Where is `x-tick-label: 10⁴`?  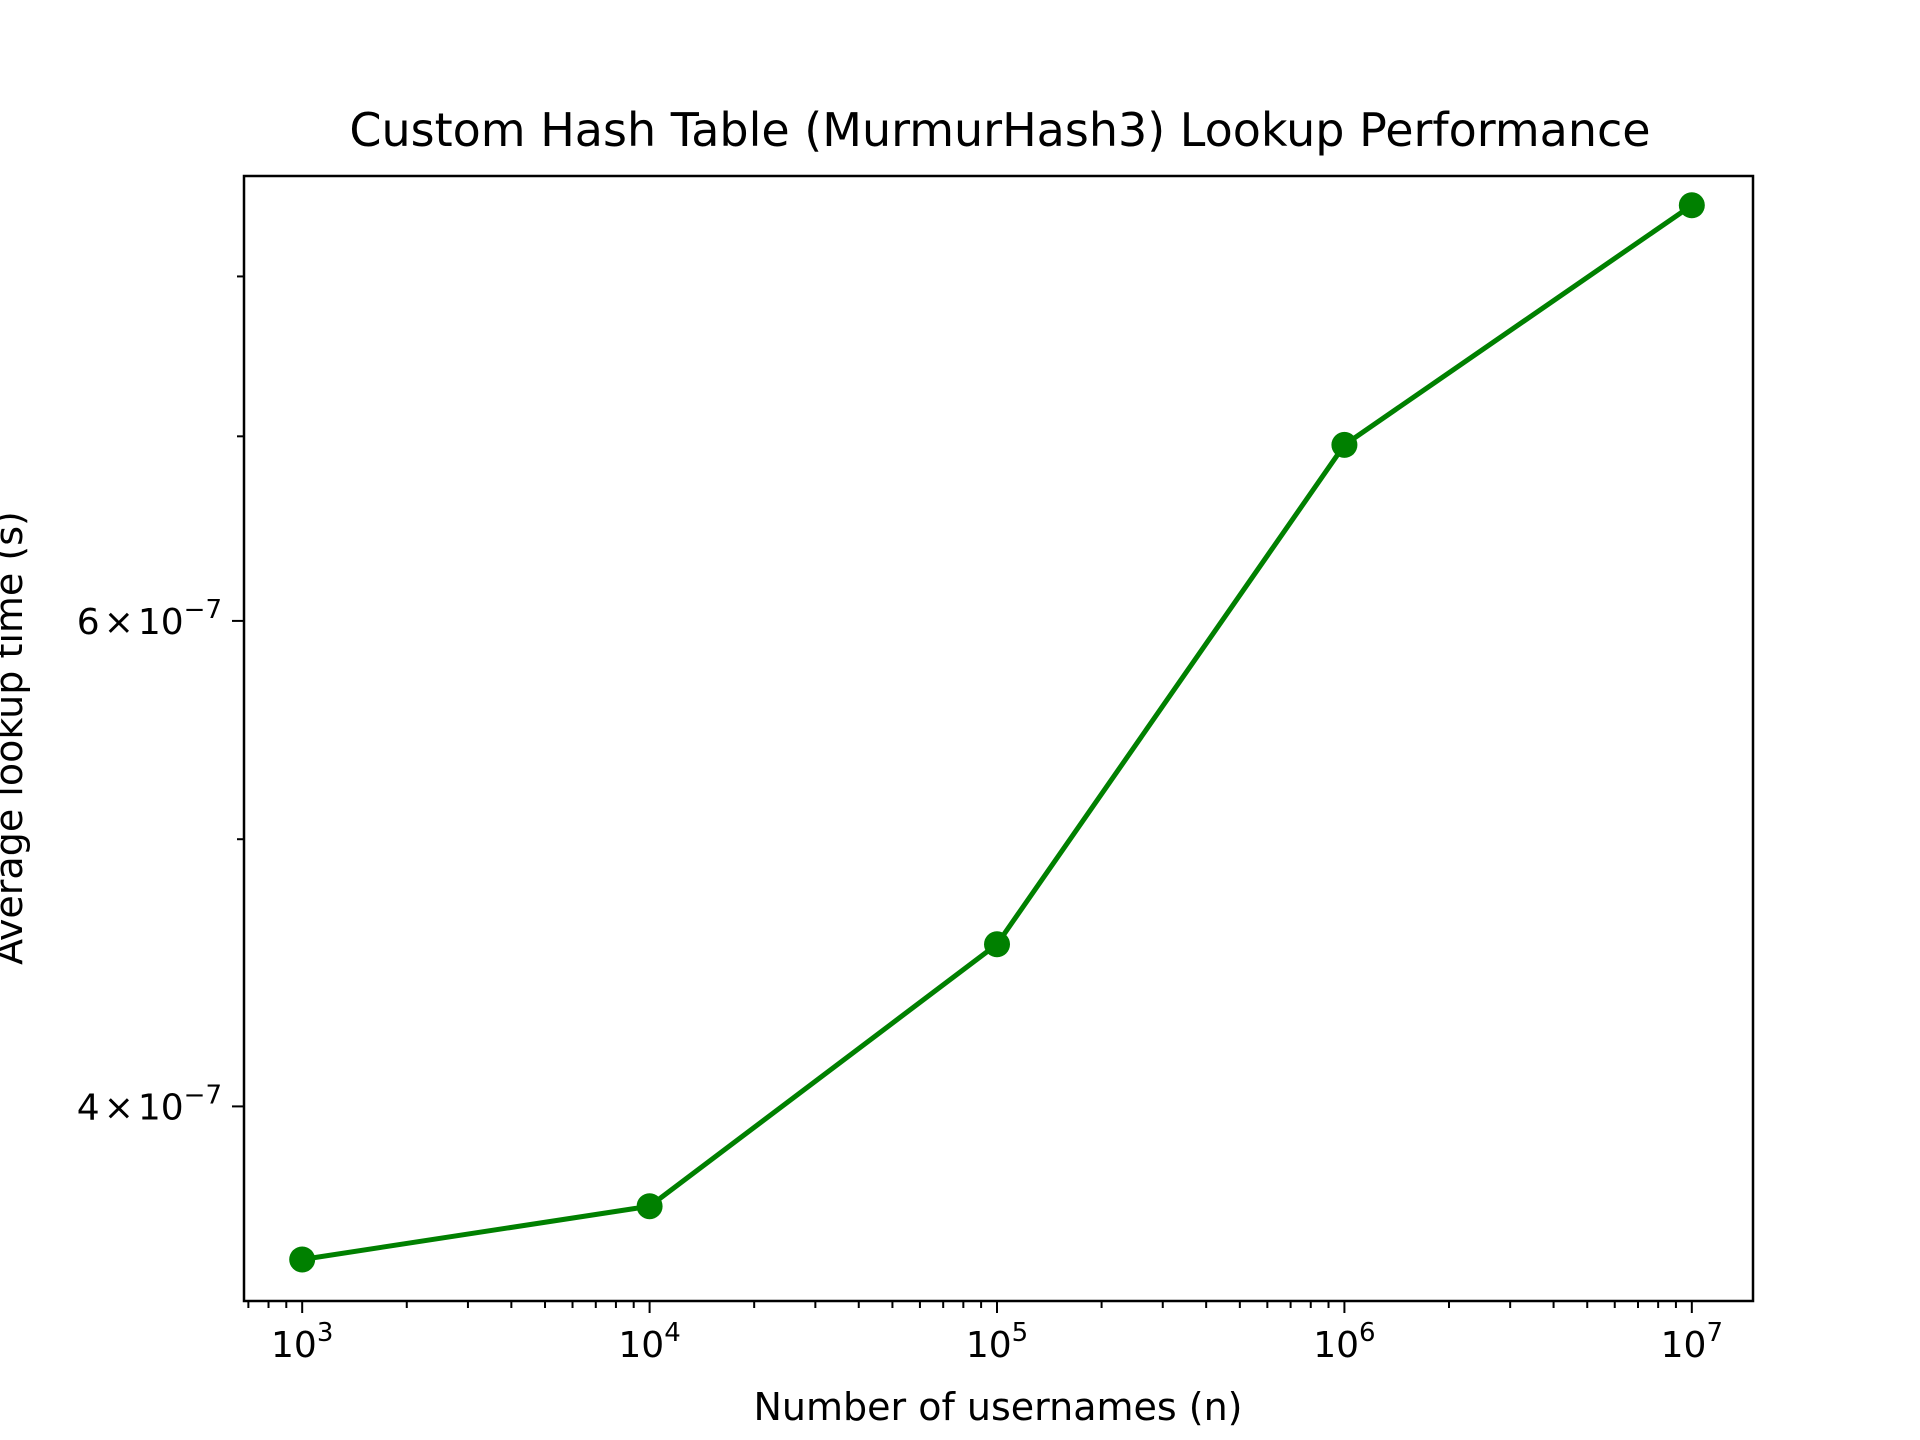 x-tick-label: 10⁴ is located at coordinates (649, 1342).